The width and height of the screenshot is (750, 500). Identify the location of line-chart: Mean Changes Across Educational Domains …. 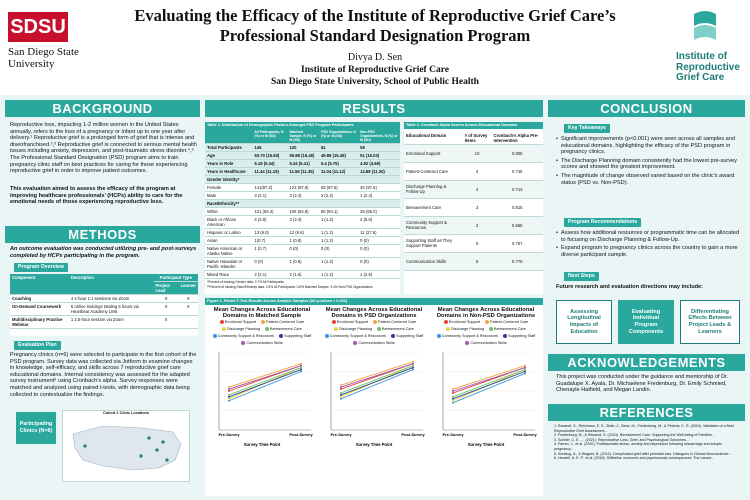
(374, 381).